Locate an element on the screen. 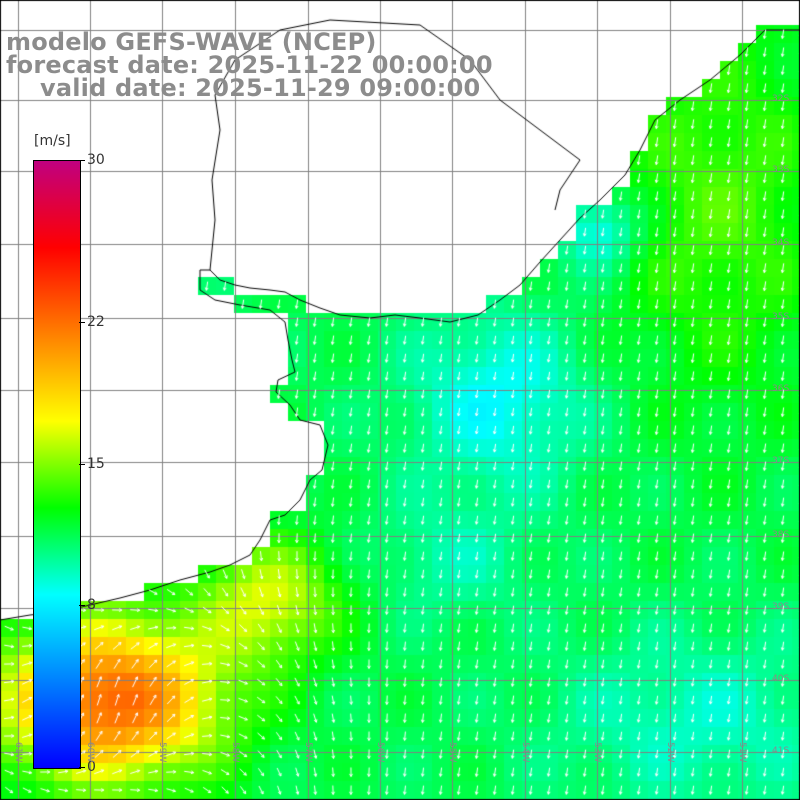  longitude-label: 57W is located at coordinates (308, 752).